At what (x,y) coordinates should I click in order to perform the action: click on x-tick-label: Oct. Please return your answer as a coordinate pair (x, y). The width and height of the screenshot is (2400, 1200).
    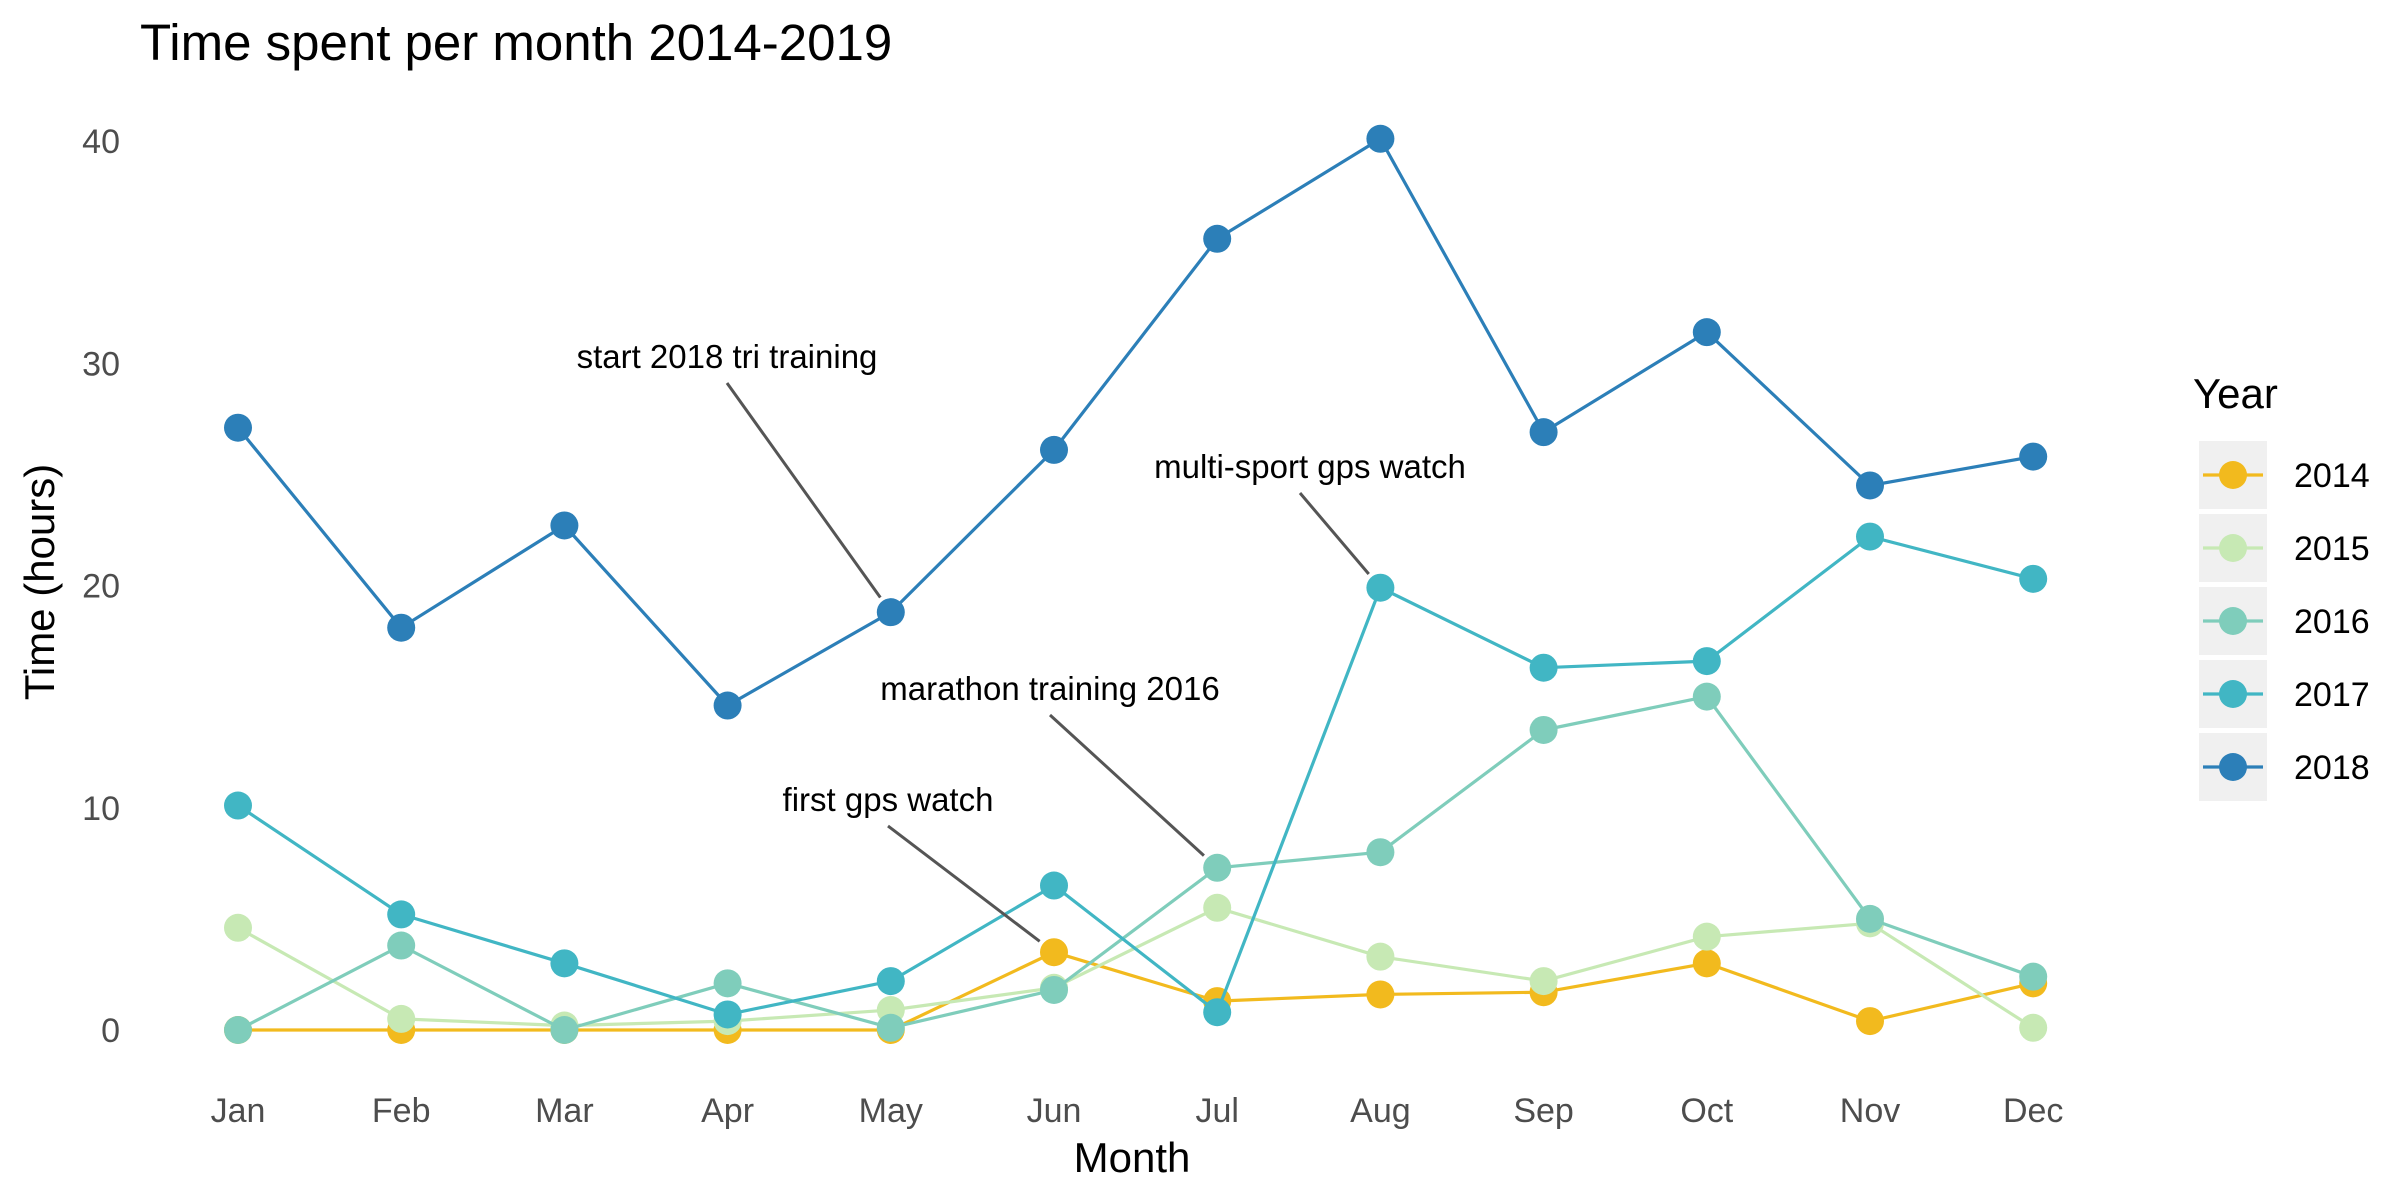
    Looking at the image, I should click on (1706, 1111).